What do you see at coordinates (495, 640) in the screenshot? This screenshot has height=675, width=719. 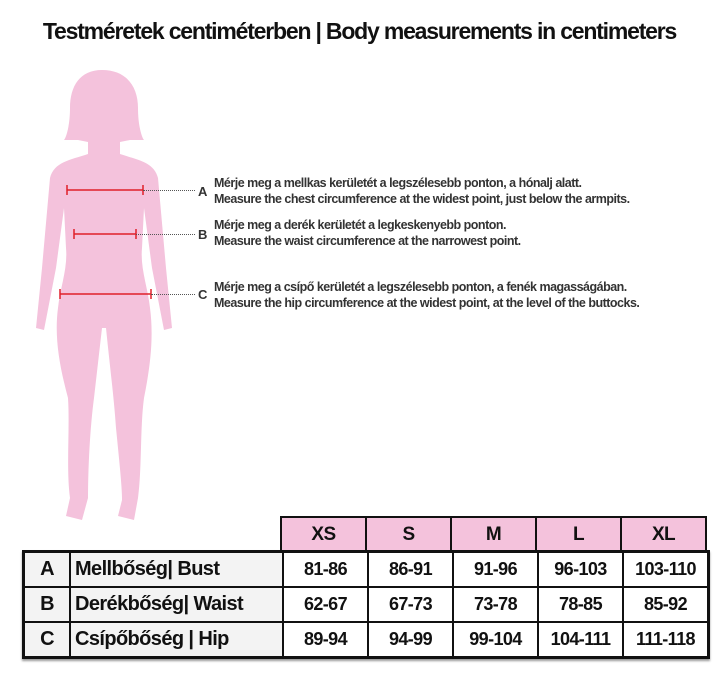 I see `table-cell: 99-104` at bounding box center [495, 640].